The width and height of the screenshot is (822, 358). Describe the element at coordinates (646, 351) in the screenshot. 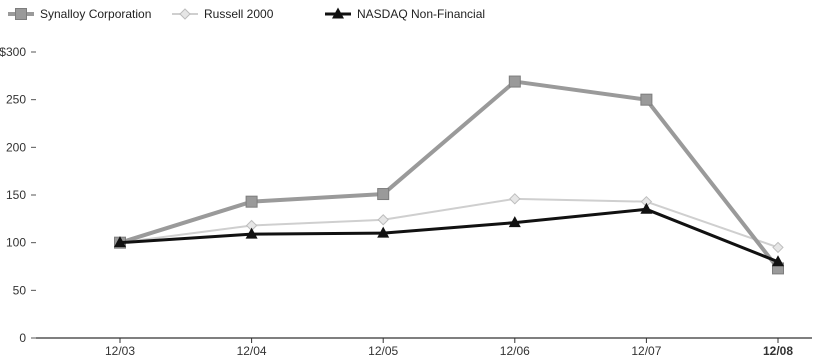

I see `x-tick-label: 12/07` at that location.